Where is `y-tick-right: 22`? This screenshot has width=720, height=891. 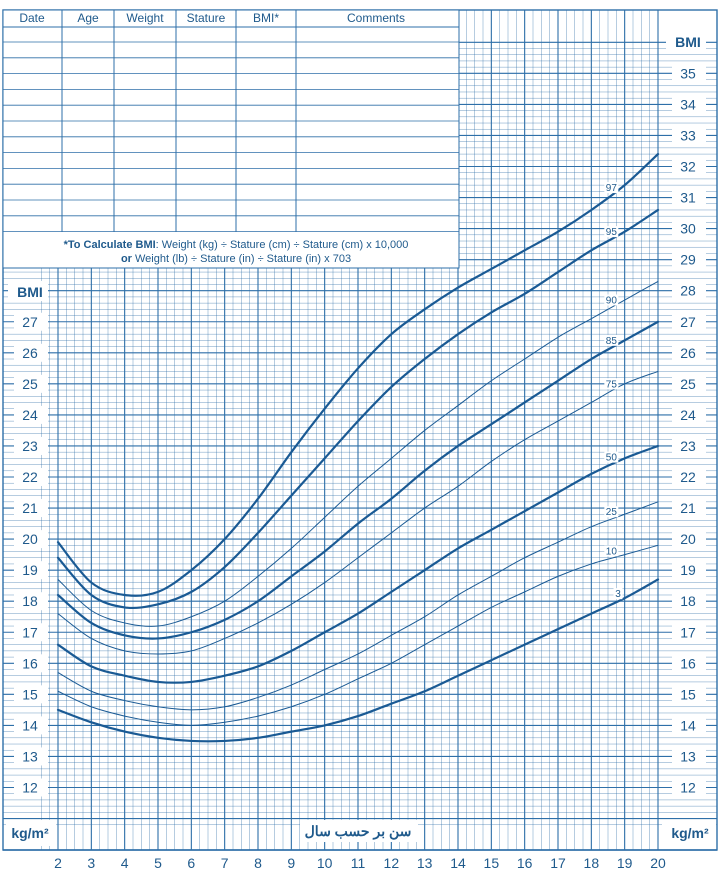 y-tick-right: 22 is located at coordinates (688, 477).